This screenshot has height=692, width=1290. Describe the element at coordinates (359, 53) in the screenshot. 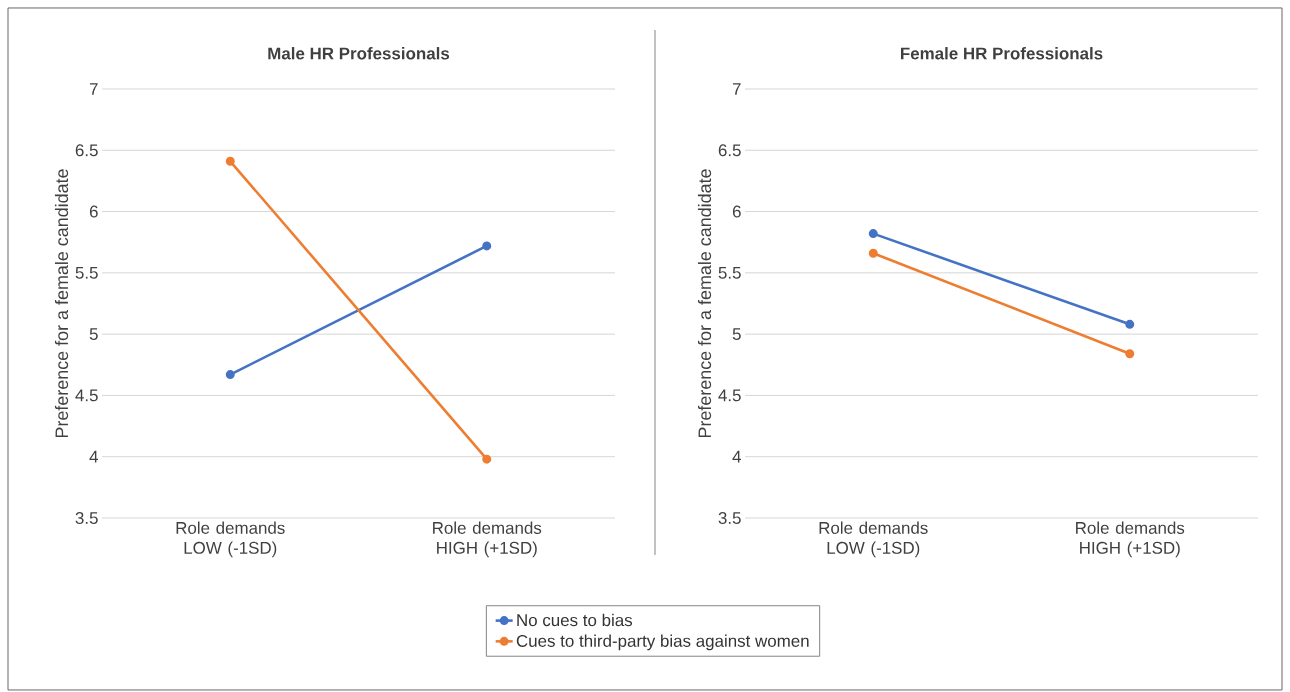

I see `chart-title: Male HR Professionals` at that location.